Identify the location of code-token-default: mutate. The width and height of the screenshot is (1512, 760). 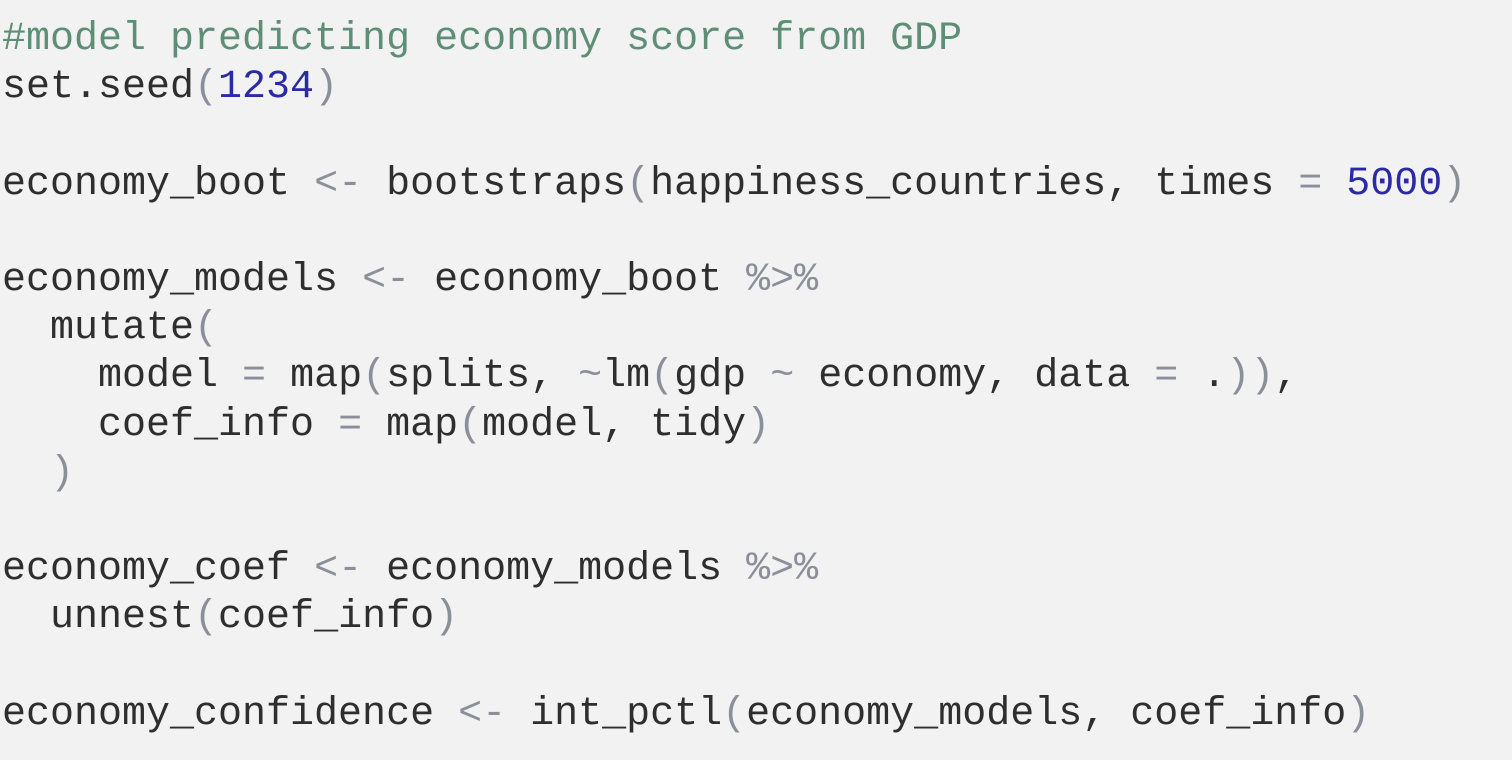
(98, 329).